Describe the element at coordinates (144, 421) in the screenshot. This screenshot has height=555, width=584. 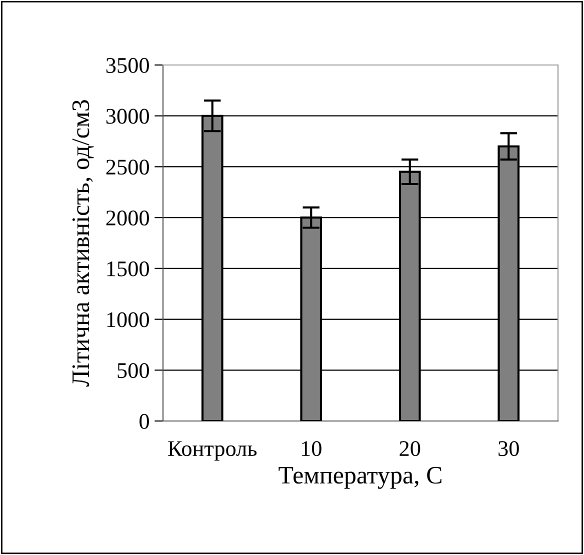
I see `y-tick-label: 0` at that location.